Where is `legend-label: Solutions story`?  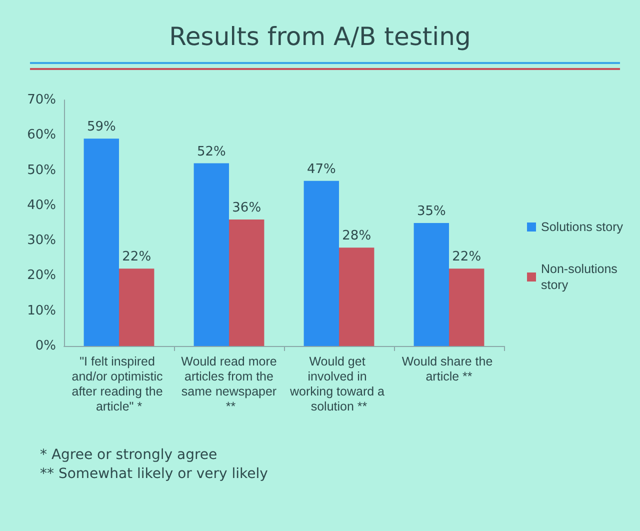 legend-label: Solutions story is located at coordinates (582, 227).